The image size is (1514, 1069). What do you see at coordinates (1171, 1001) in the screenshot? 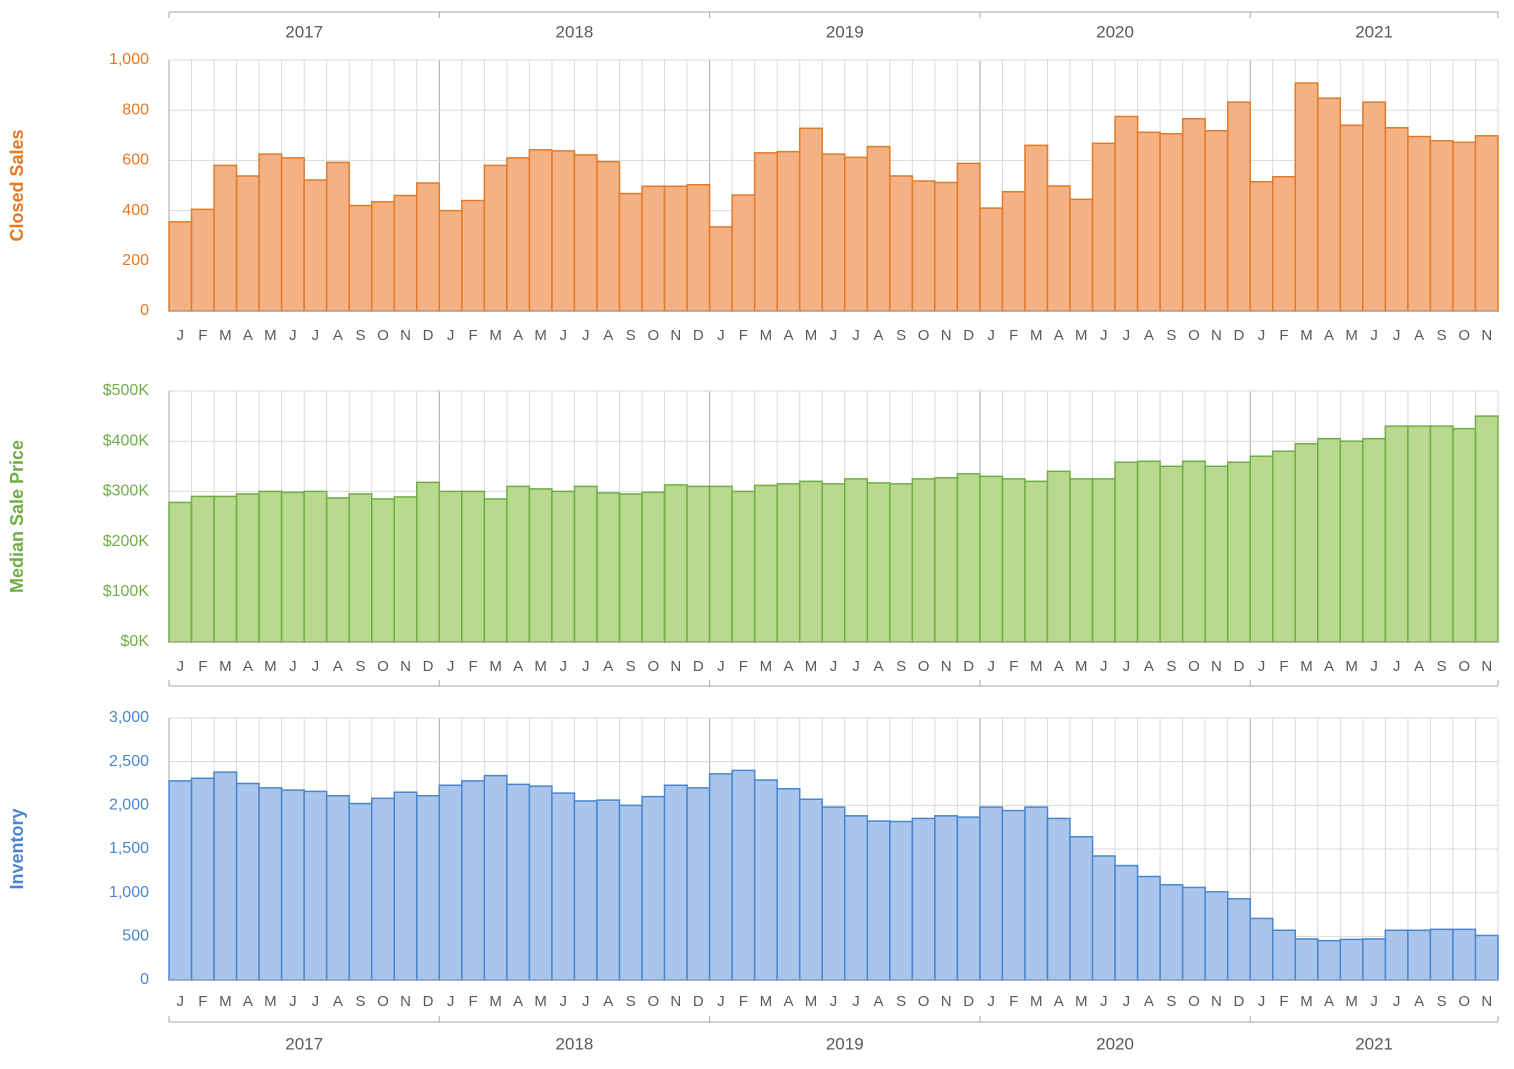
I see `month-label: S` at bounding box center [1171, 1001].